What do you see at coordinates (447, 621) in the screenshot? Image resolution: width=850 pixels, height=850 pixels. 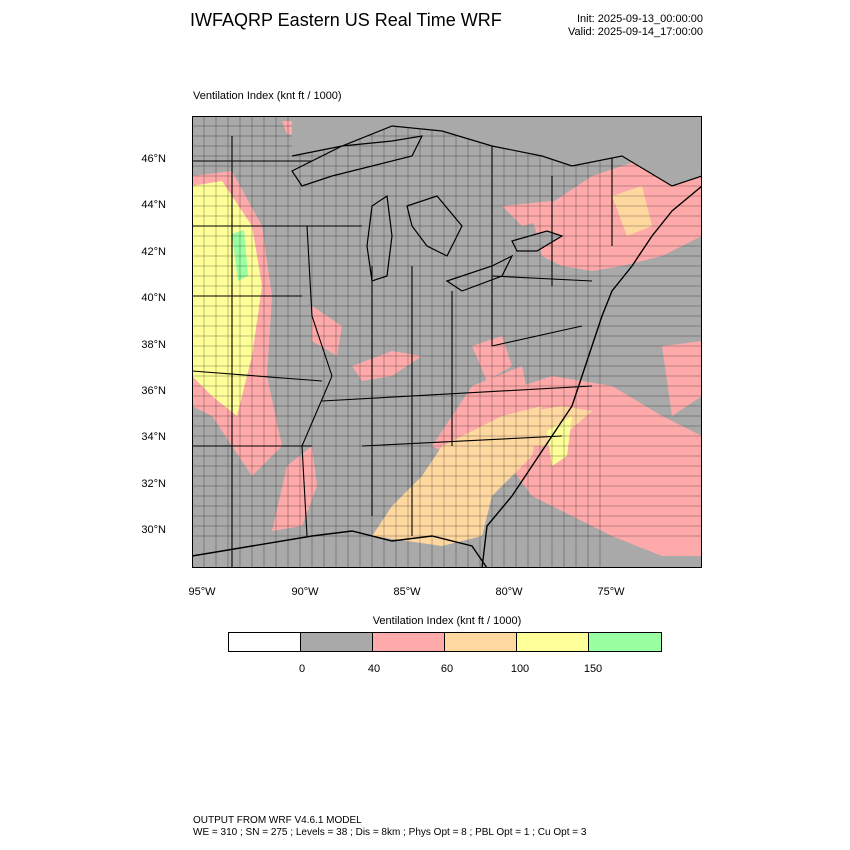 I see `legend-title: Ventilation Index (knt ft / 1000)` at bounding box center [447, 621].